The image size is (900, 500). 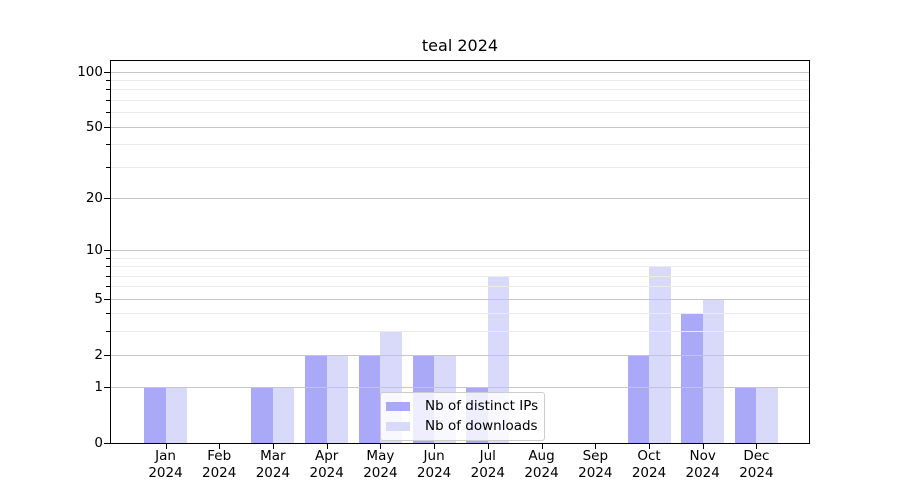 I want to click on y-tick-label-20: 20, so click(x=94, y=197).